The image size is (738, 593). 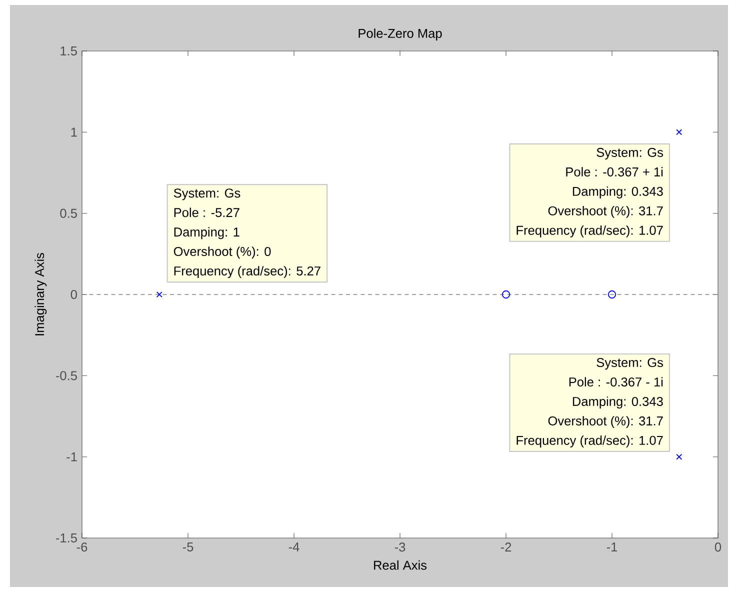 I want to click on x-tick-label: -1, so click(x=612, y=547).